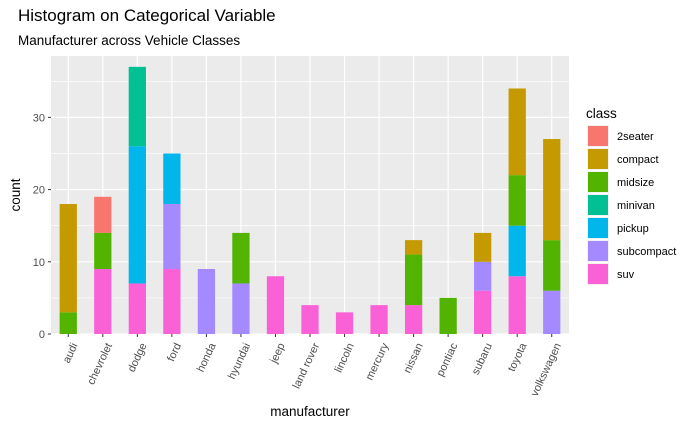 This screenshot has height=432, width=700. What do you see at coordinates (635, 137) in the screenshot?
I see `legend-label-2seater: 2seater` at bounding box center [635, 137].